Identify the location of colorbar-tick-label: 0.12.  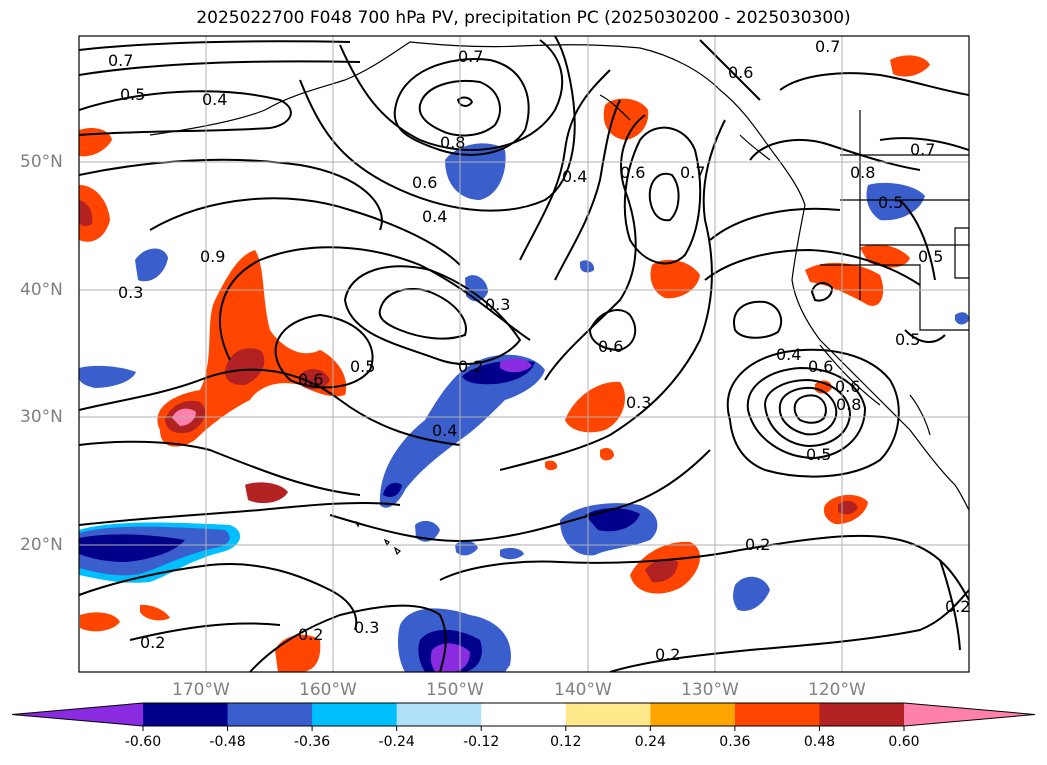
(566, 742).